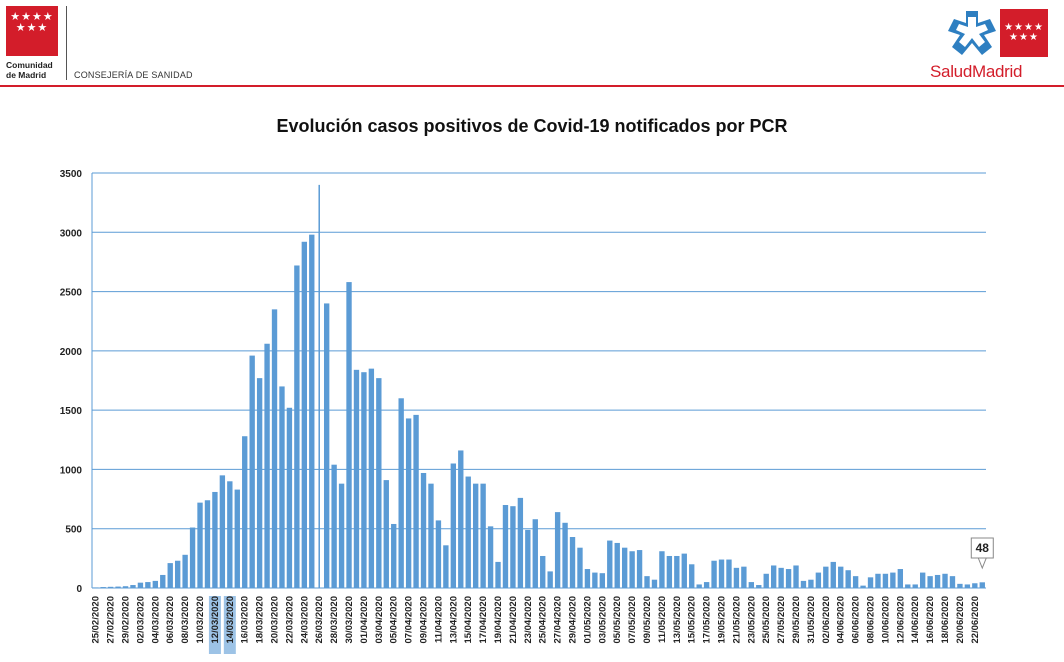 The image size is (1064, 662). What do you see at coordinates (647, 620) in the screenshot?
I see `x-tick-label: 09/05/2020` at bounding box center [647, 620].